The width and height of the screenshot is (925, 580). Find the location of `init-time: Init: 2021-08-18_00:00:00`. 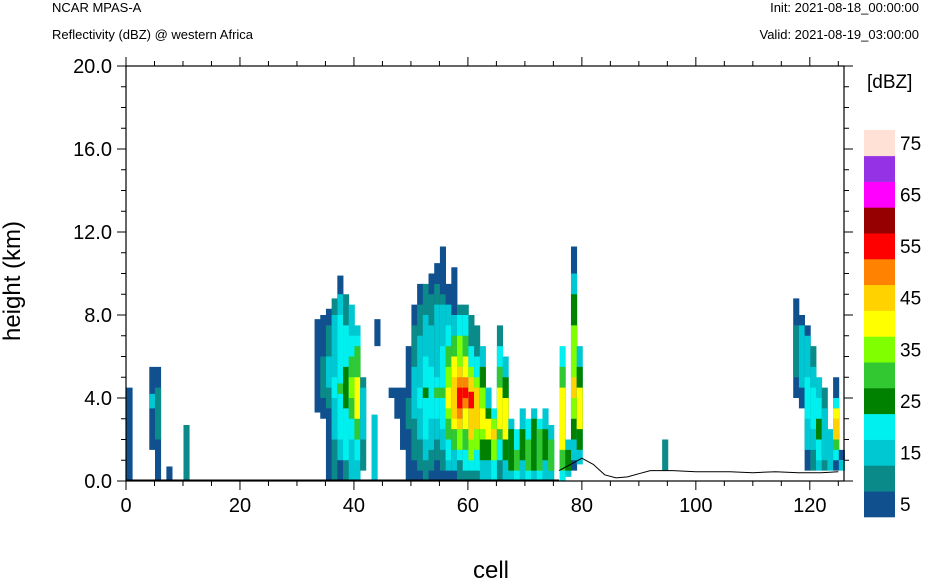

init-time: Init: 2021-08-18_00:00:00 is located at coordinates (844, 7).